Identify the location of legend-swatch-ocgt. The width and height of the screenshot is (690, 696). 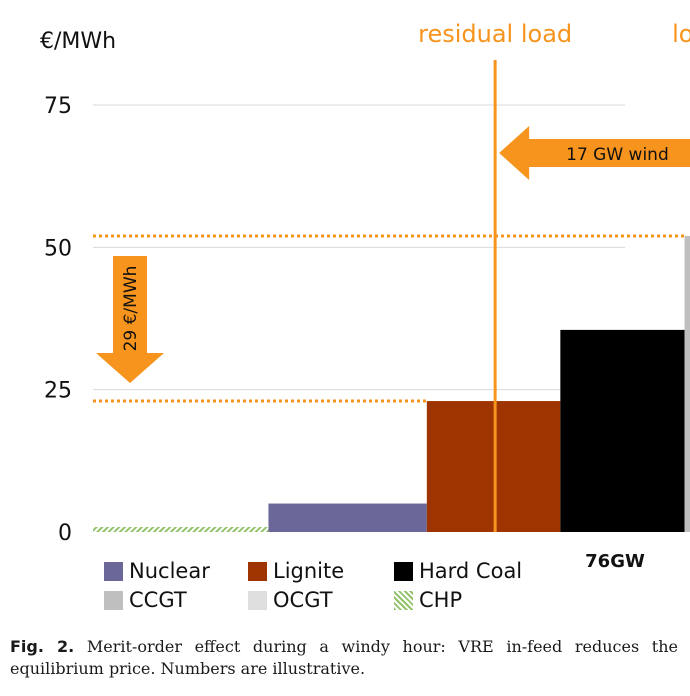
(257, 600).